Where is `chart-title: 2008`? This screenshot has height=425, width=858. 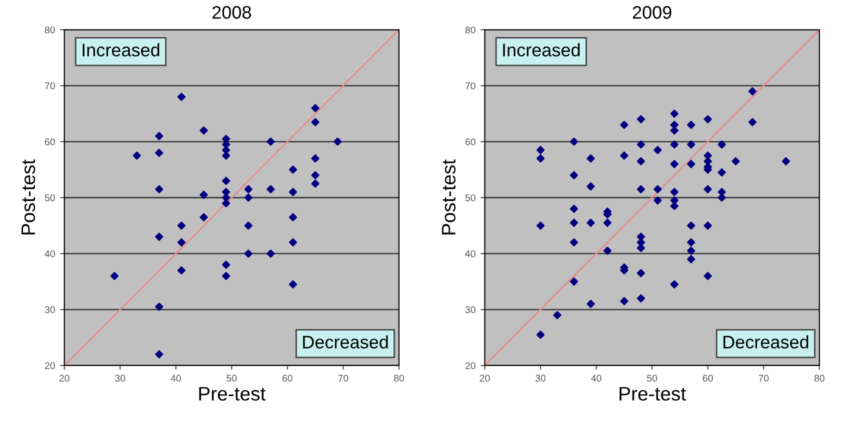
chart-title: 2008 is located at coordinates (231, 12).